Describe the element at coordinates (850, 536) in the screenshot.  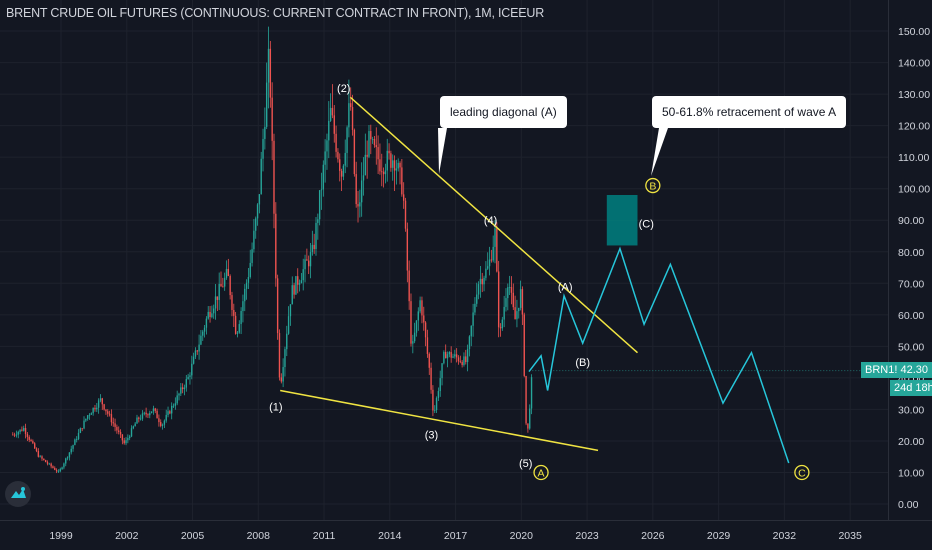
I see `x-tick-label: 2035` at that location.